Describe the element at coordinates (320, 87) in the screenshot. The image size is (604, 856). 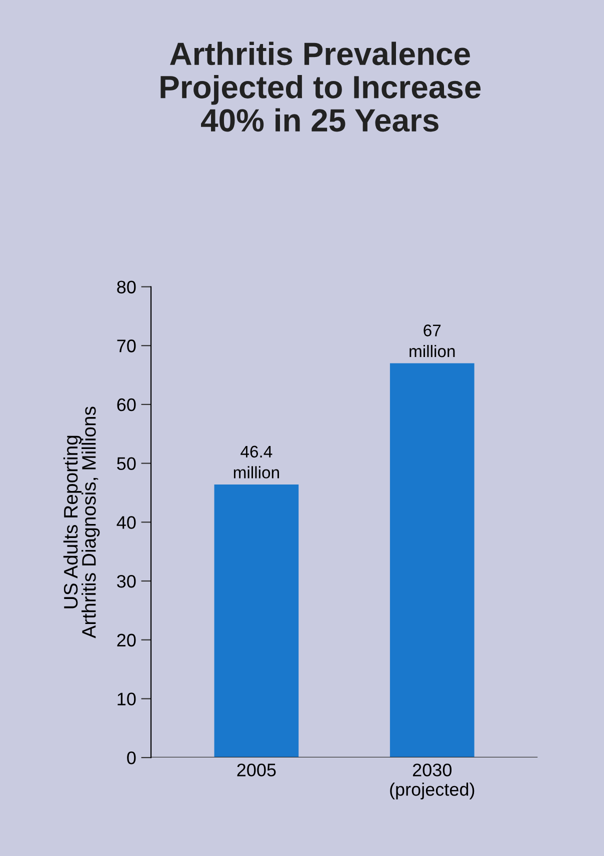
I see `chart-title: Arthritis Prevalence Projected to Increase 40% in 25 Years` at that location.